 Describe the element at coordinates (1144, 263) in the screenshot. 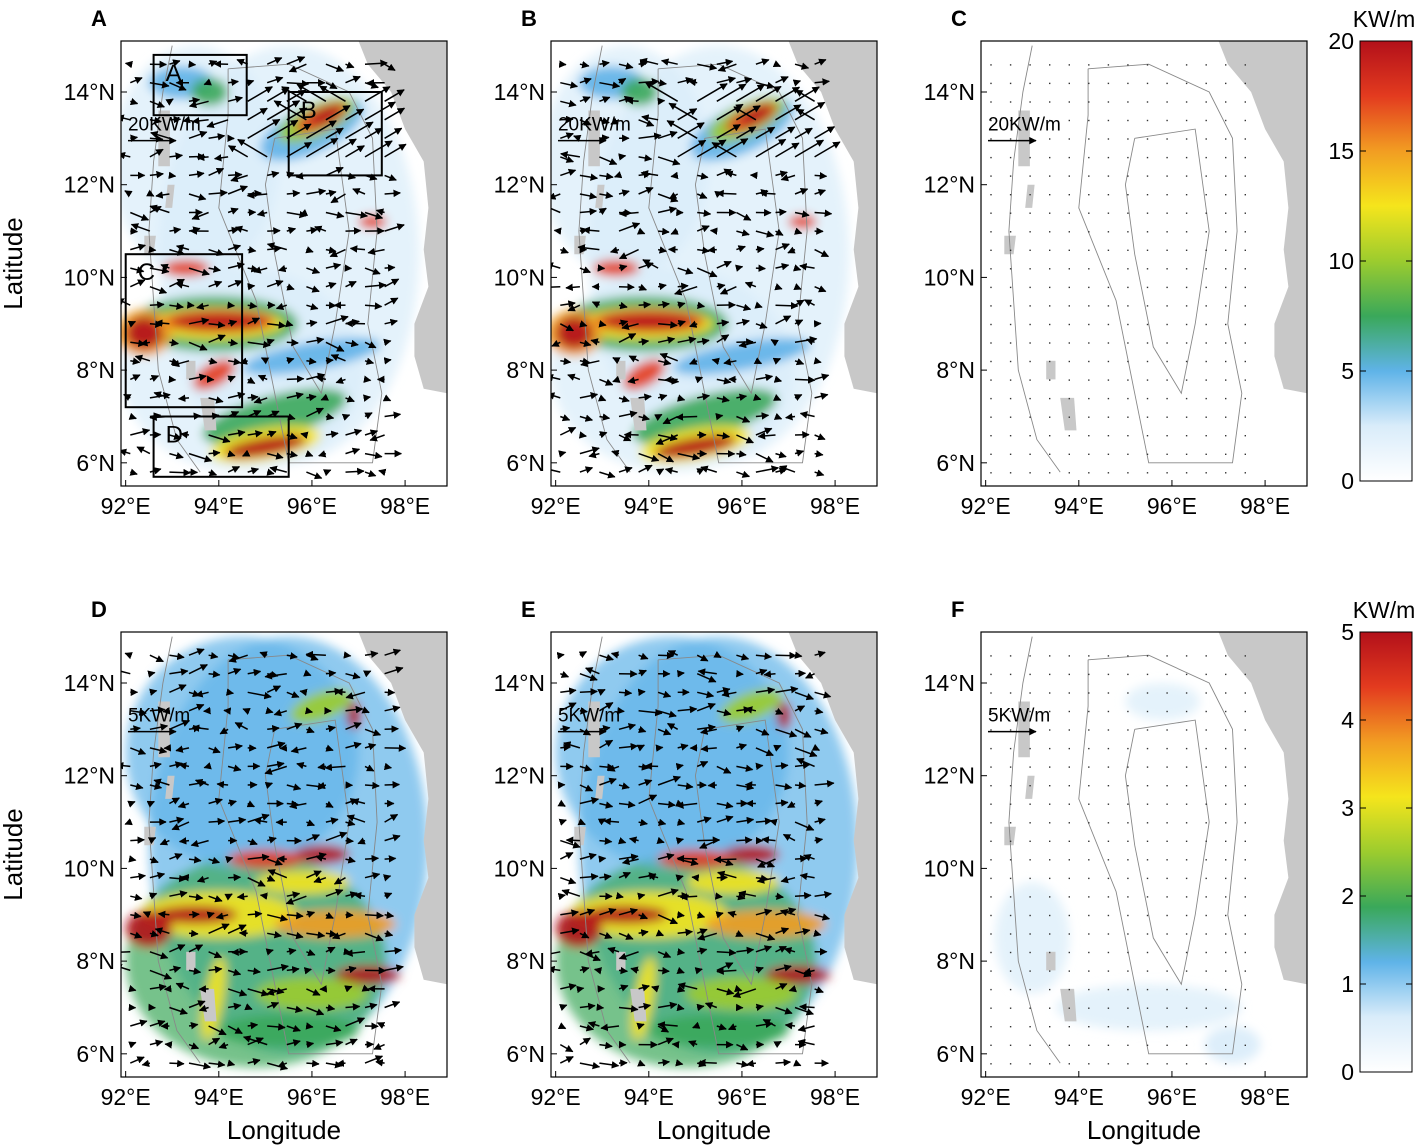

I see `map-background` at that location.